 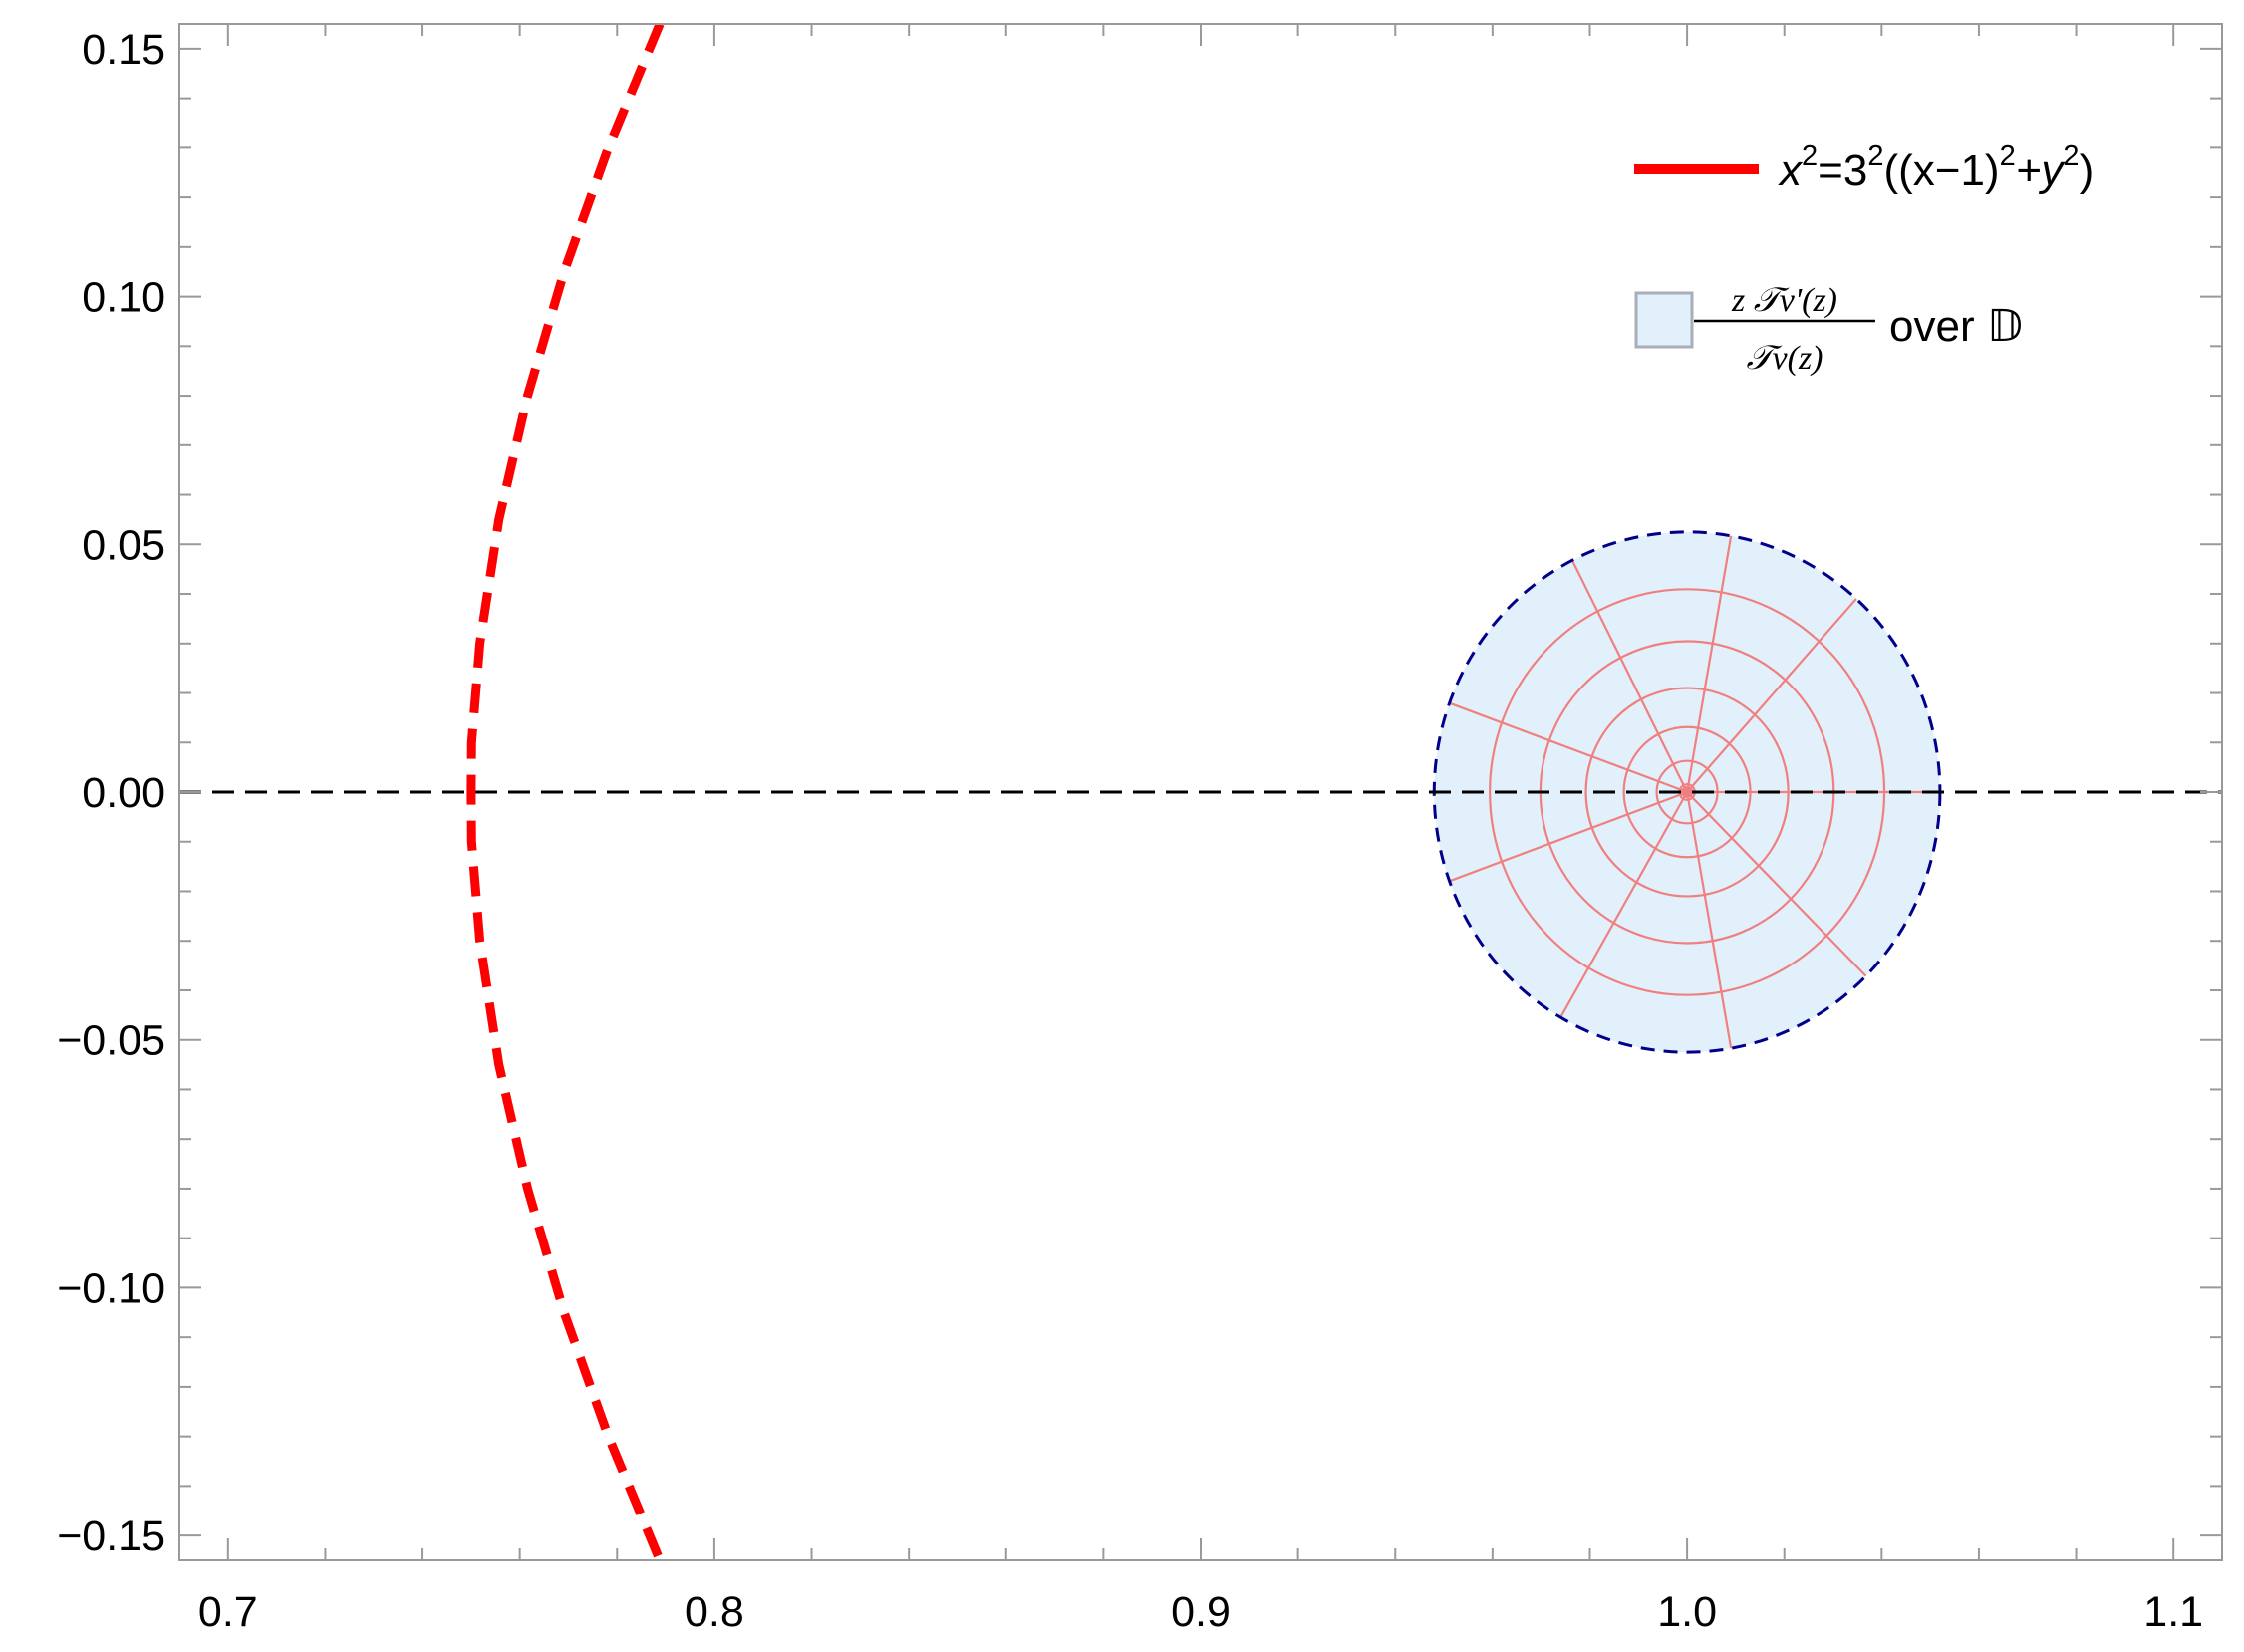 What do you see at coordinates (123, 793) in the screenshot?
I see `y-tick-label: 0.00` at bounding box center [123, 793].